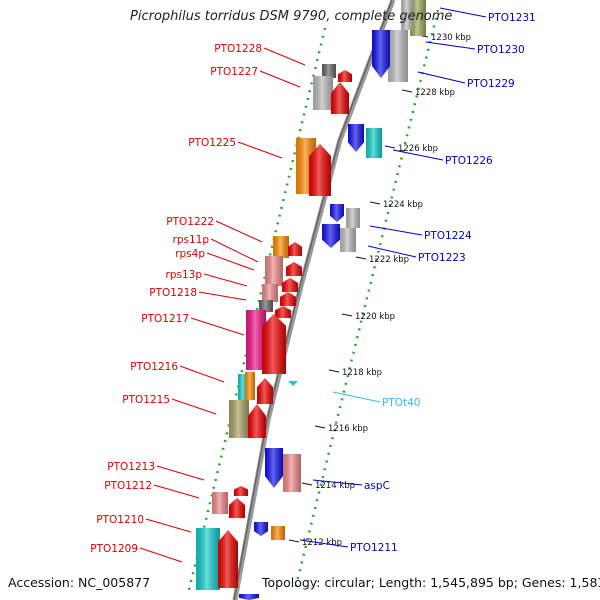 This screenshot has height=600, width=600. I want to click on leader-pto1228, so click(284, 56).